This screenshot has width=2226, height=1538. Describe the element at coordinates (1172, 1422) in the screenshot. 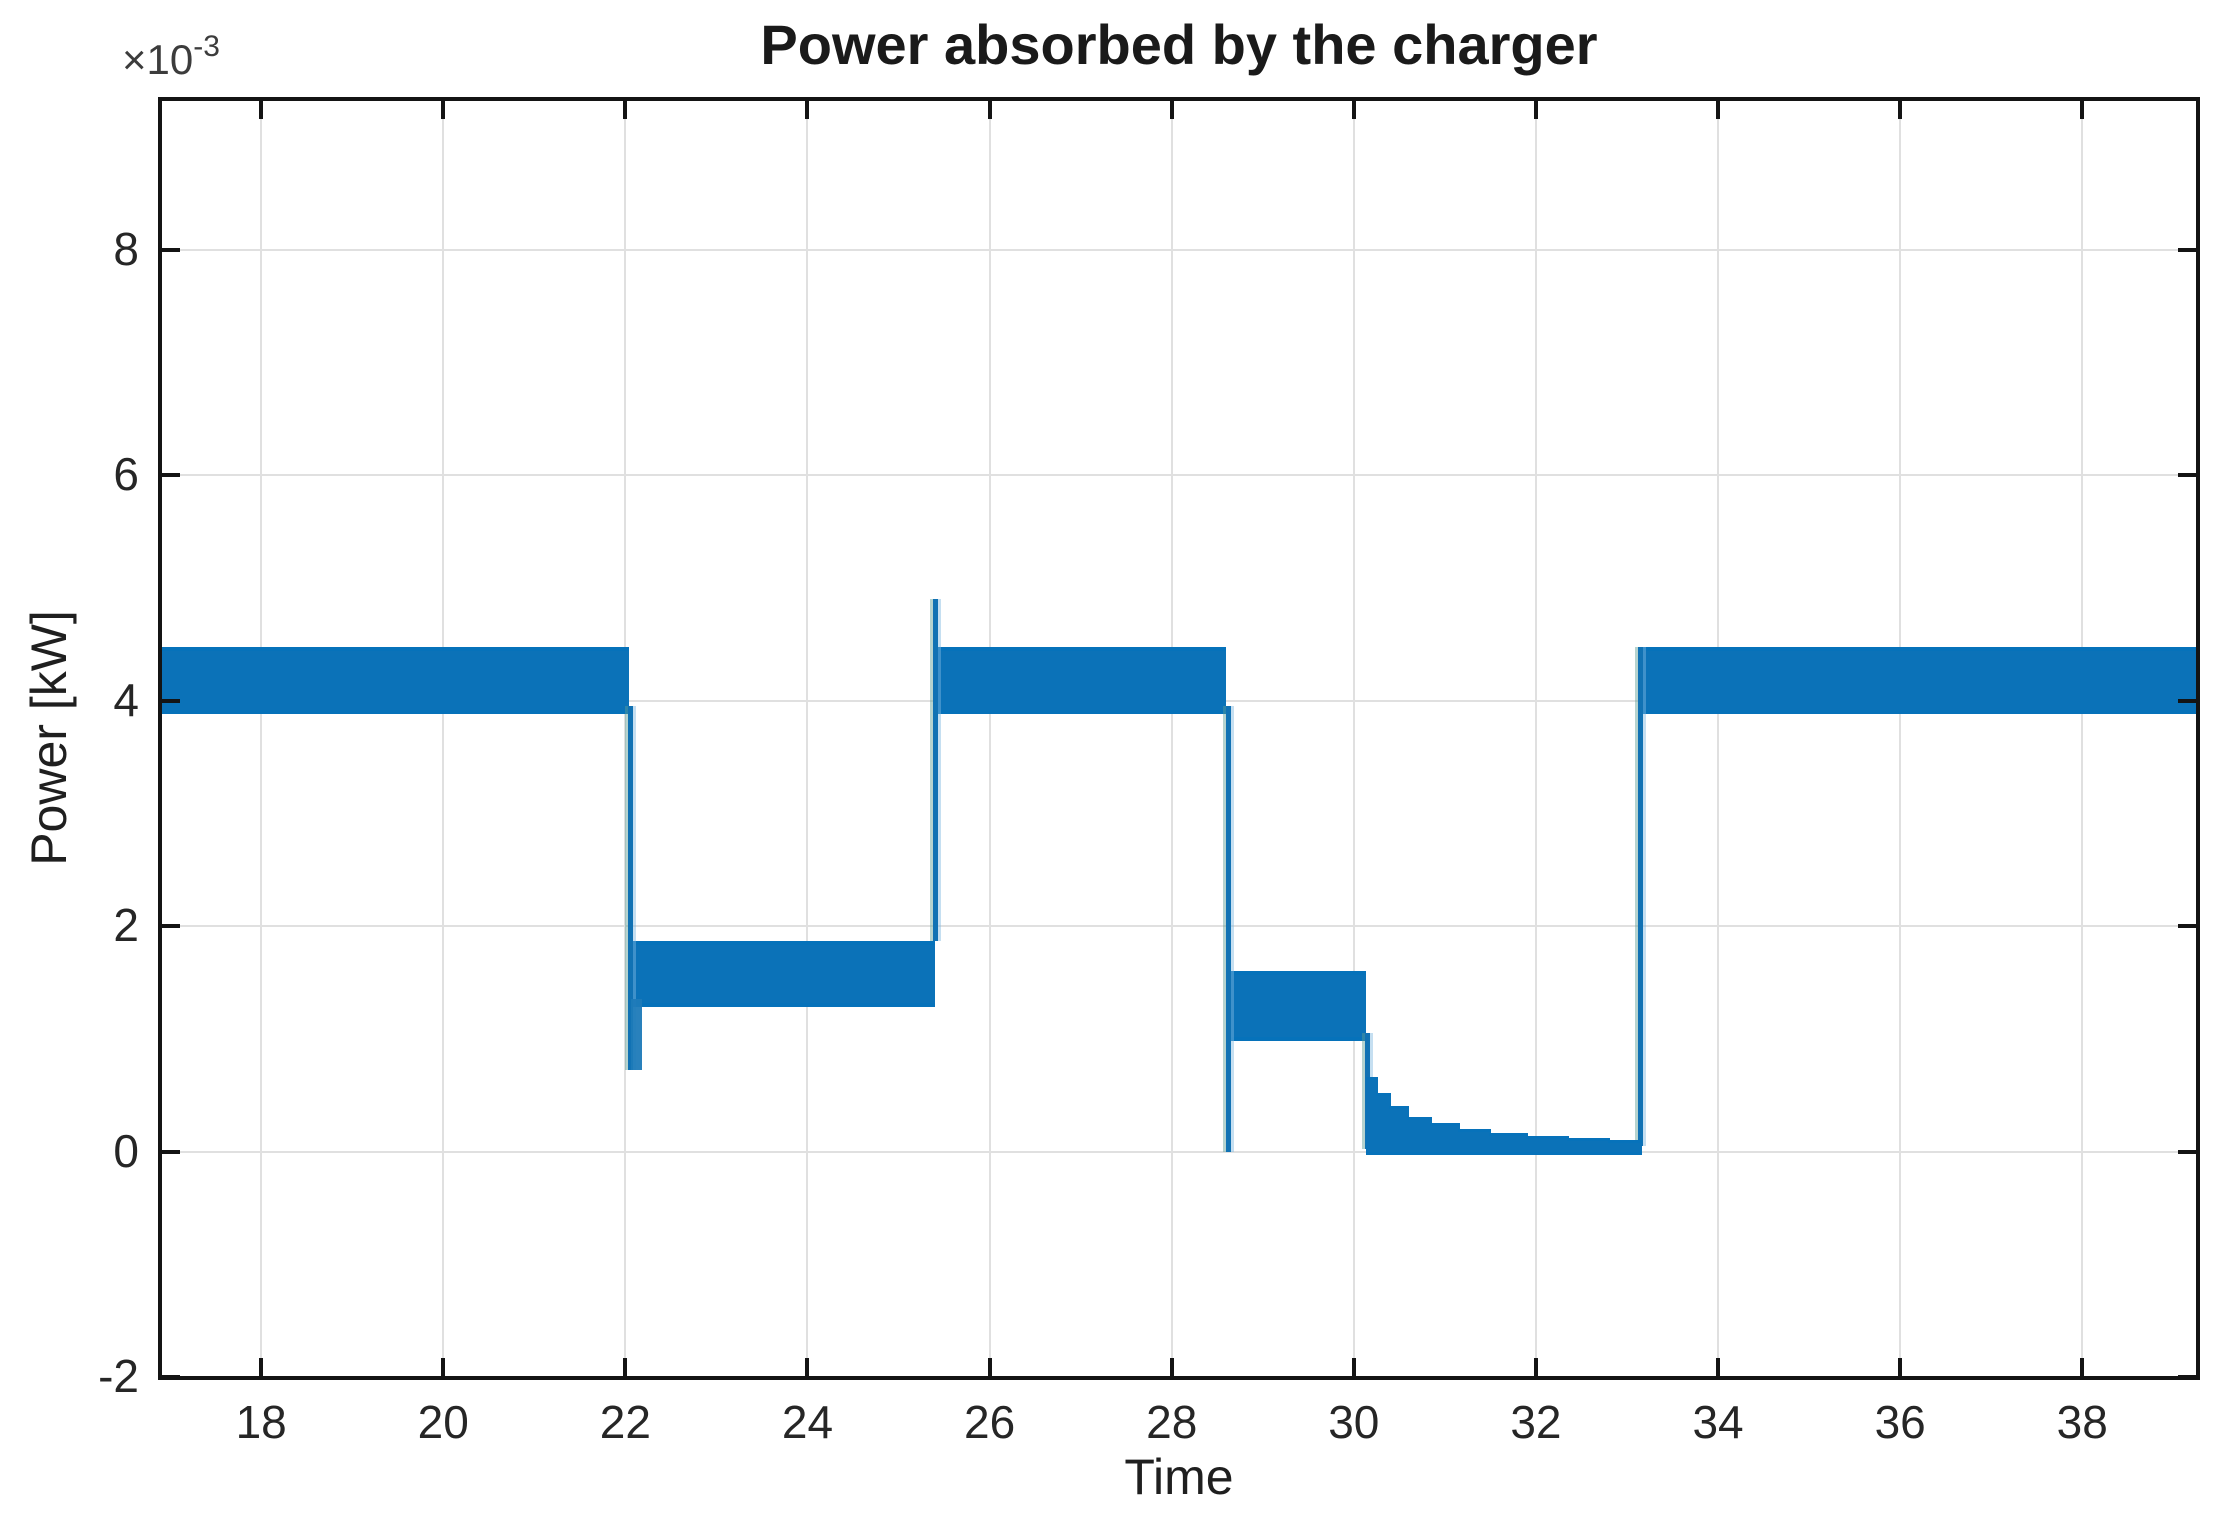

I see `x-tick-label: 28` at that location.